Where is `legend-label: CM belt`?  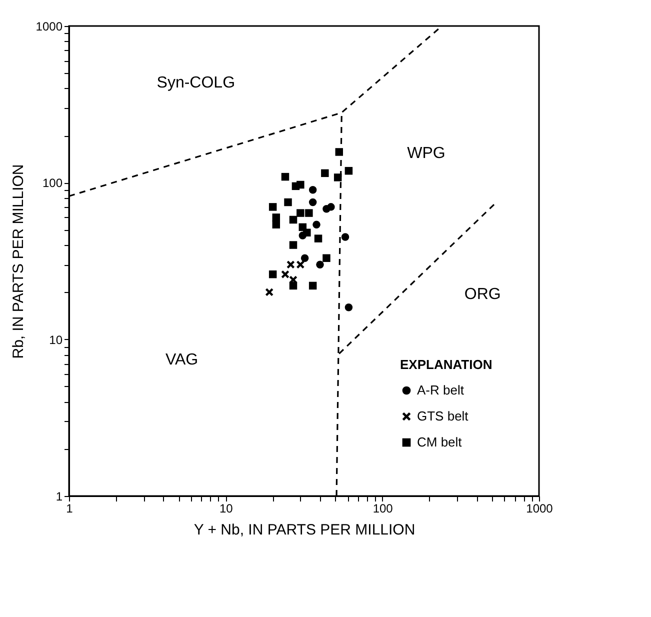
legend-label: CM belt is located at coordinates (439, 442).